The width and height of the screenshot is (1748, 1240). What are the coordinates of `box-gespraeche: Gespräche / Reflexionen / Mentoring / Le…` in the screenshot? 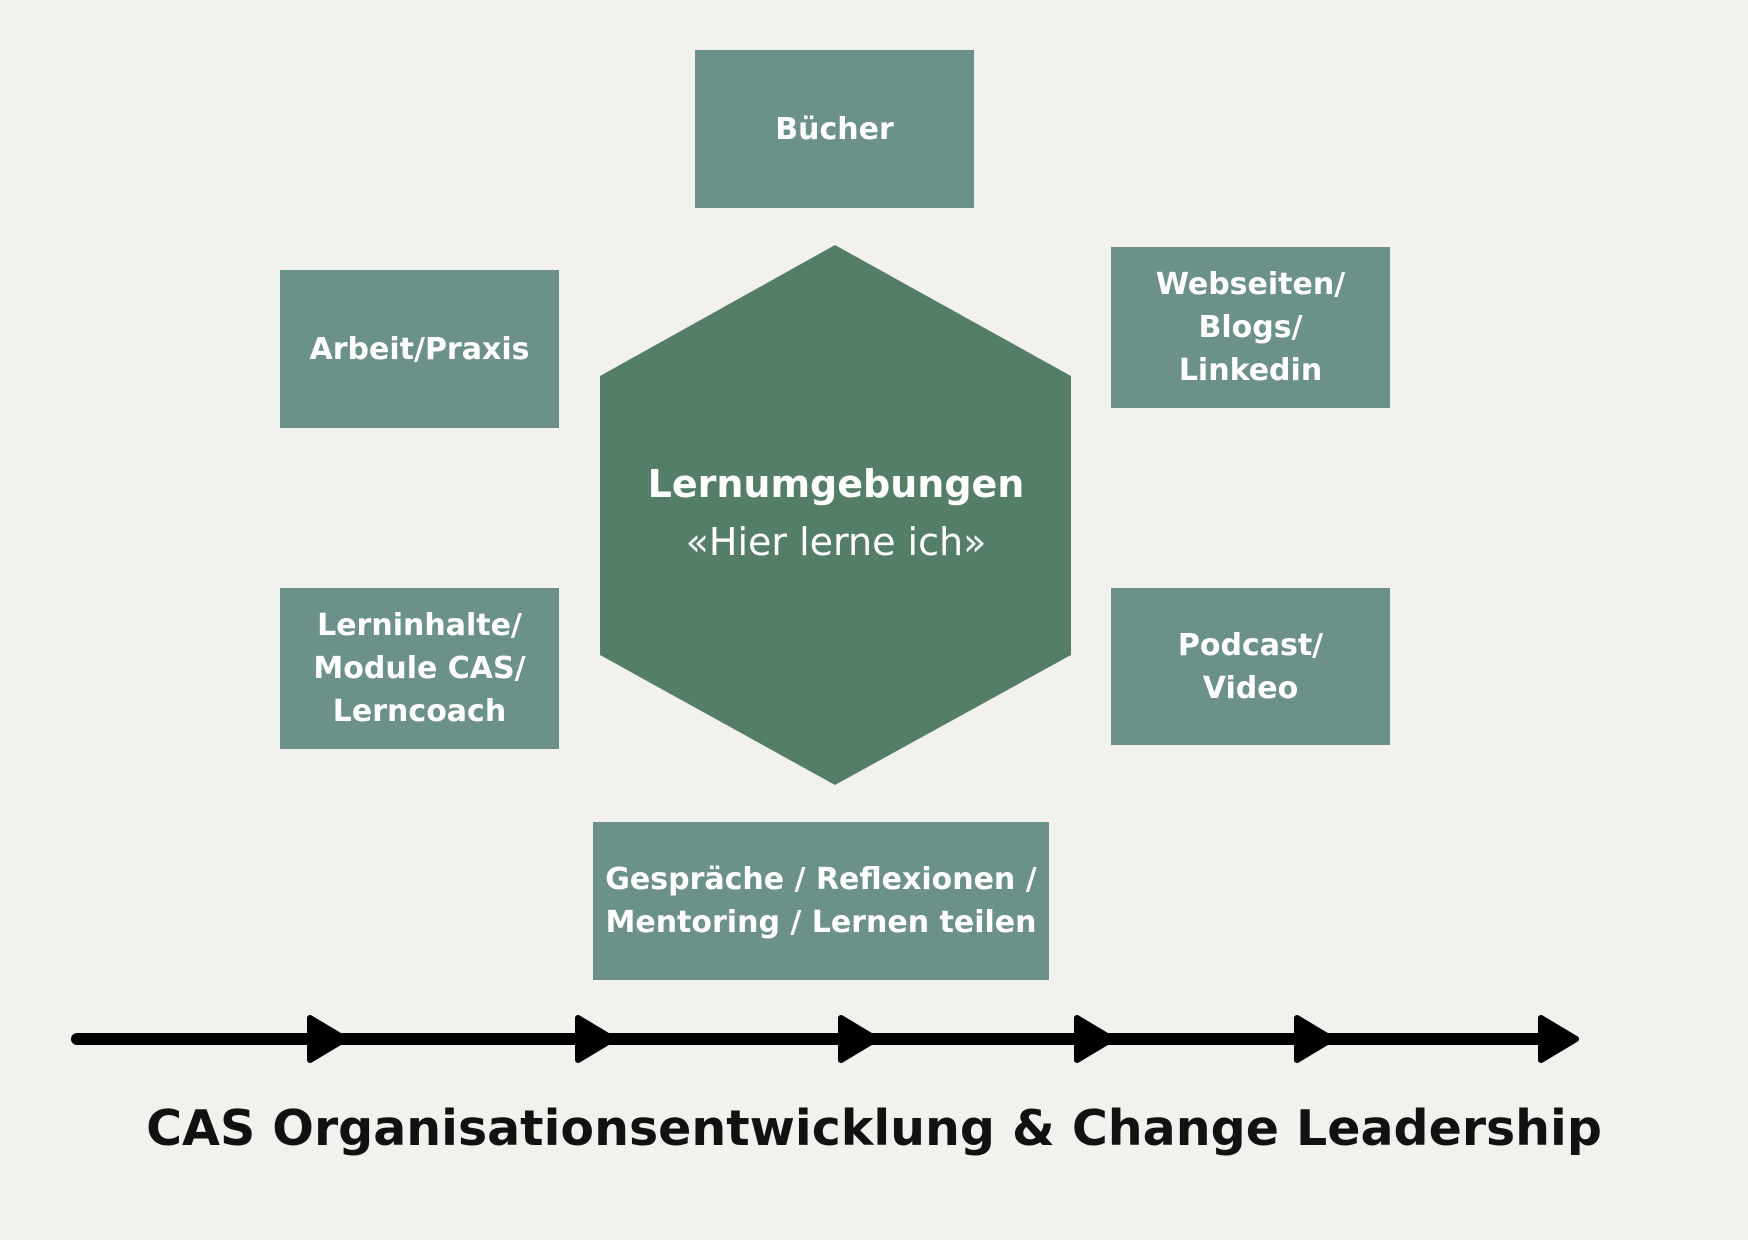 It's located at (821, 901).